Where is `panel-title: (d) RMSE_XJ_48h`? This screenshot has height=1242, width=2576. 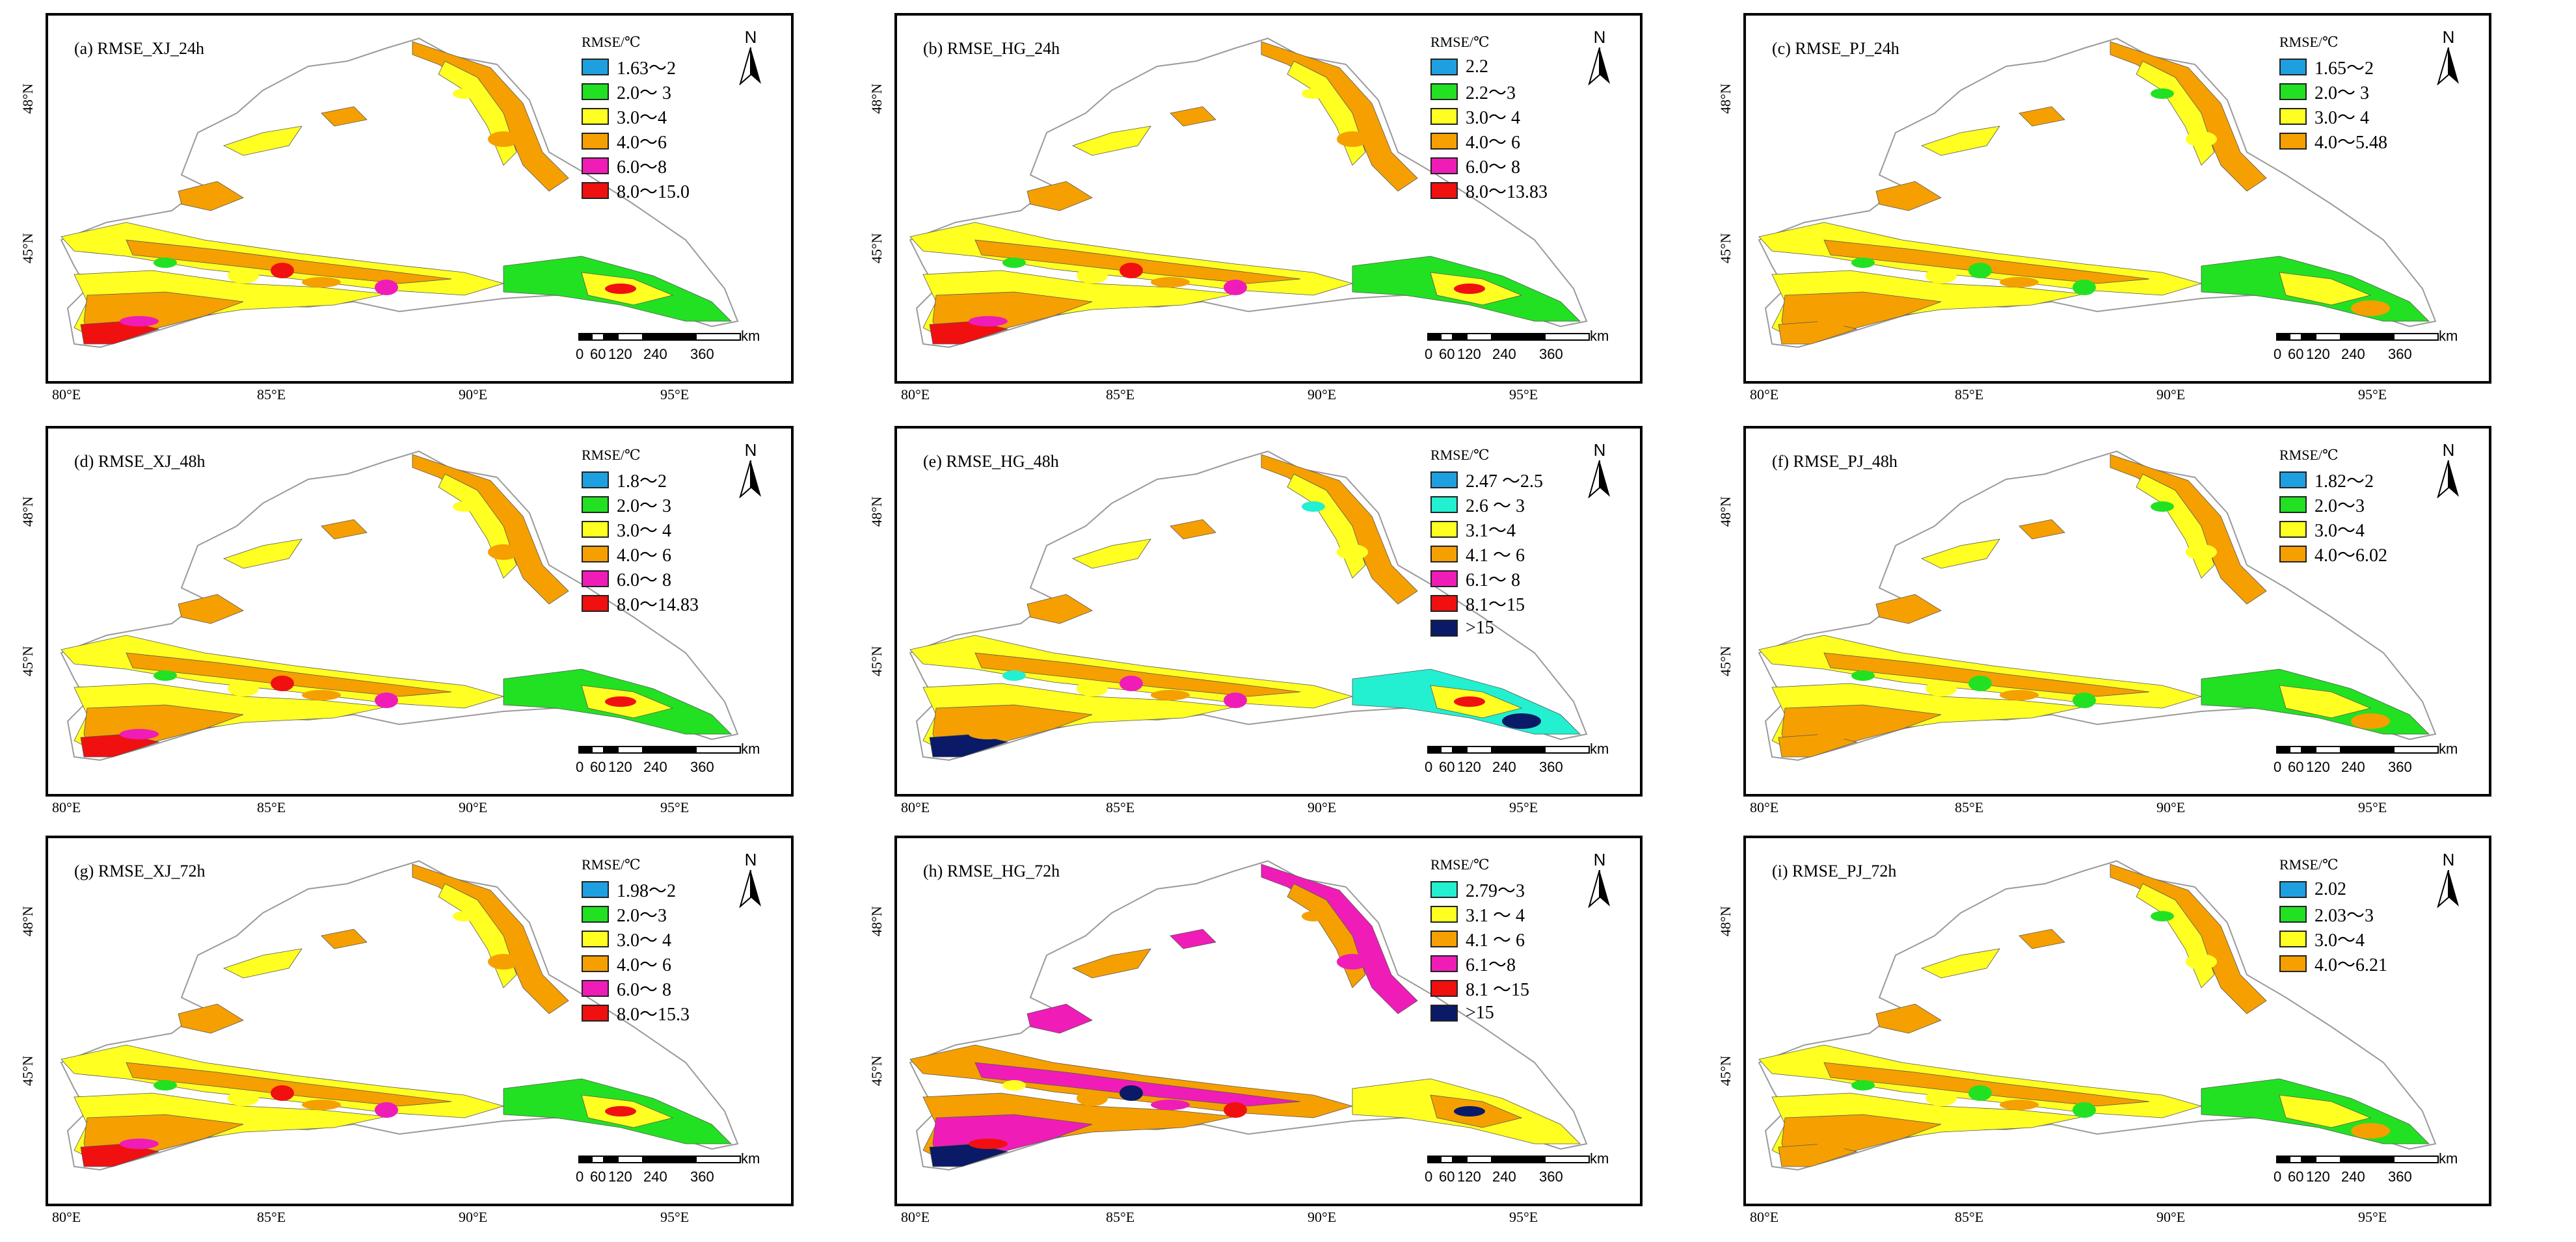 panel-title: (d) RMSE_XJ_48h is located at coordinates (140, 461).